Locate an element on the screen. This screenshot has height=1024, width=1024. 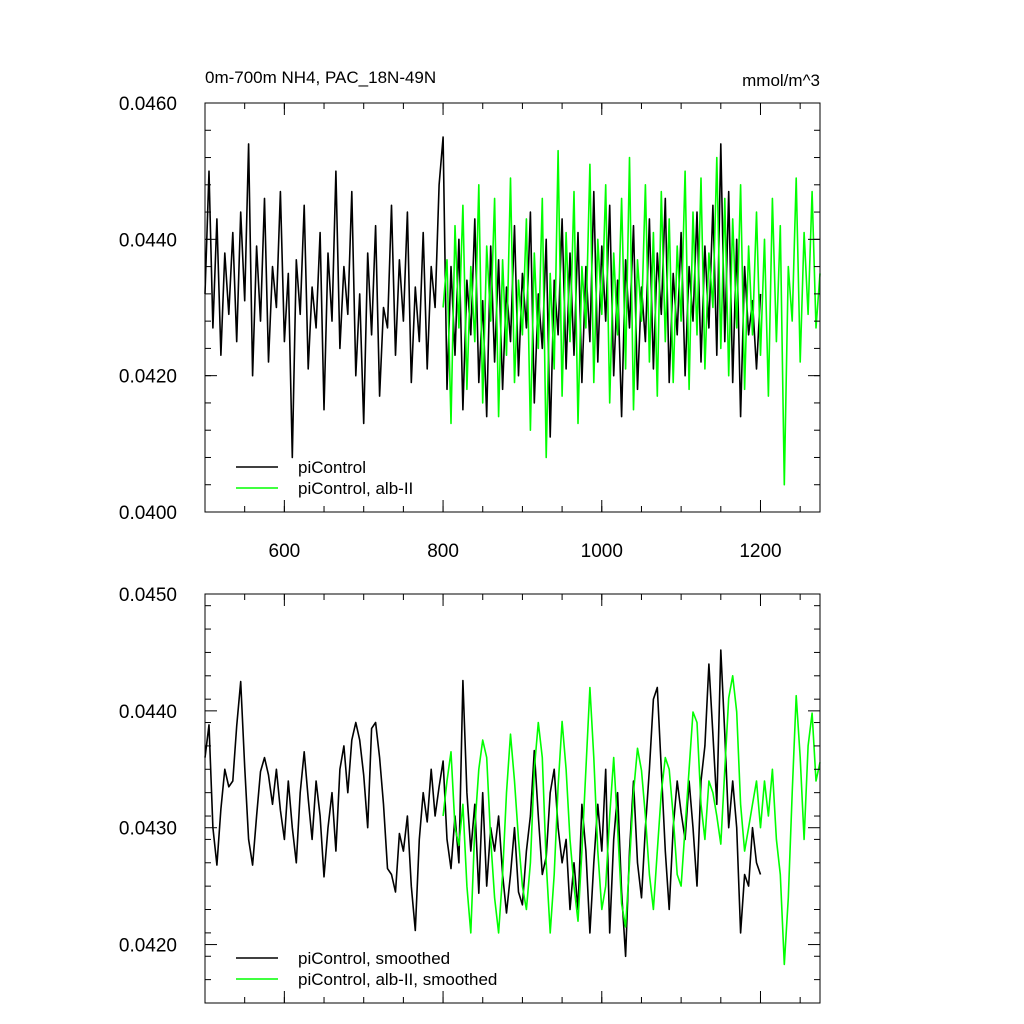
y-tick-label: 0.0450 is located at coordinates (148, 595).